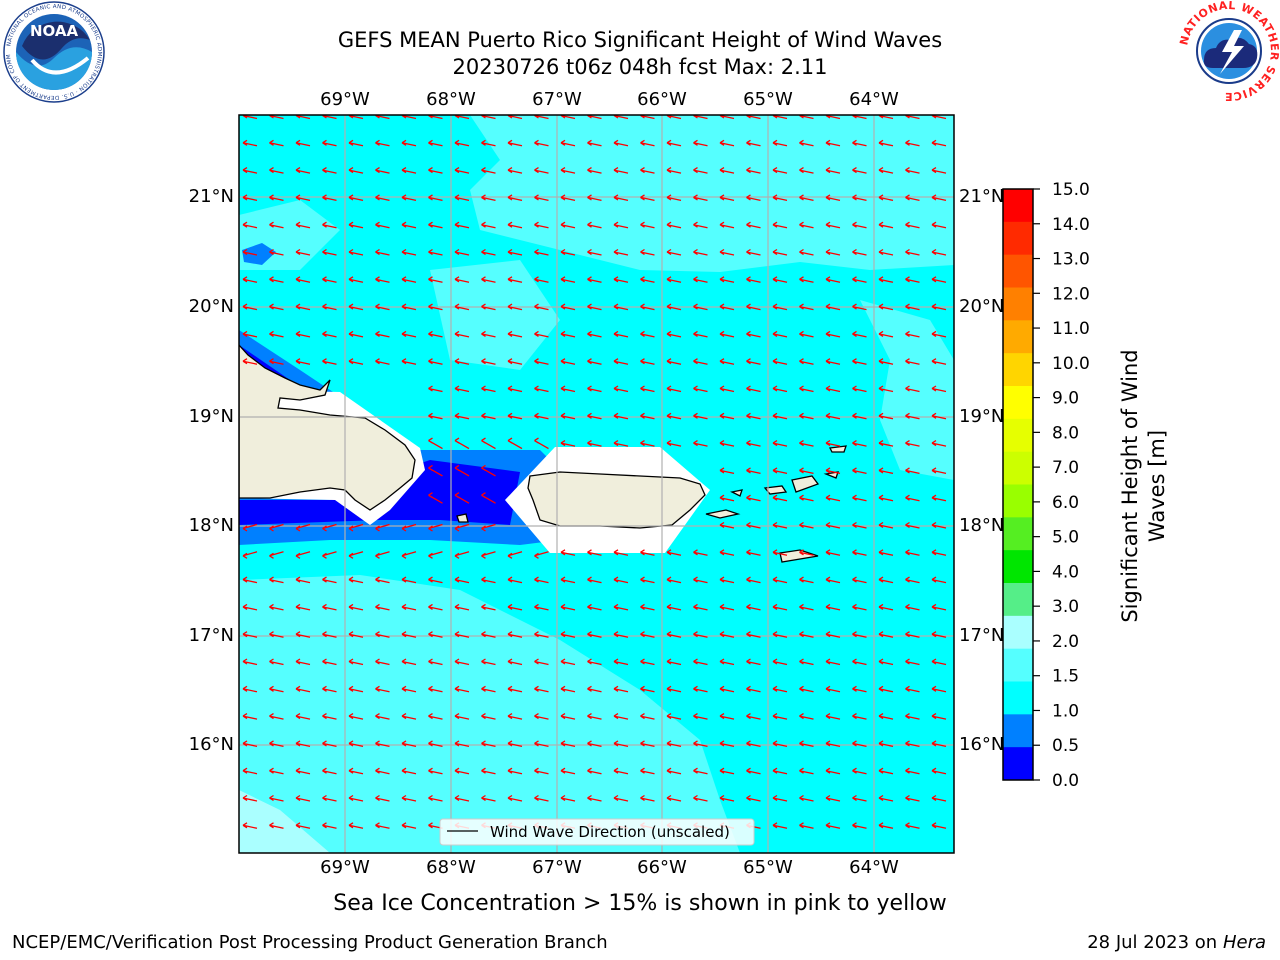  Describe the element at coordinates (489, 714) in the screenshot. I see `wave-zone-light-south` at that location.